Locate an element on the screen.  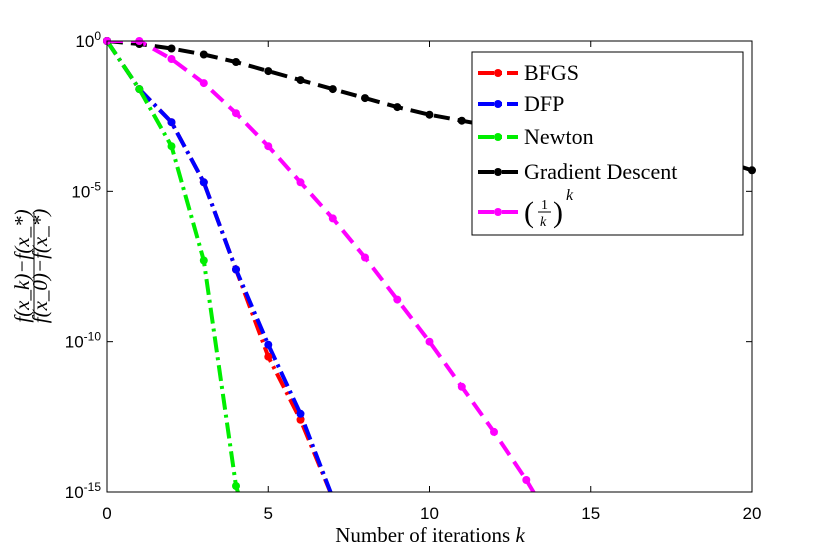
legend-label-newton: Newton is located at coordinates (559, 136).